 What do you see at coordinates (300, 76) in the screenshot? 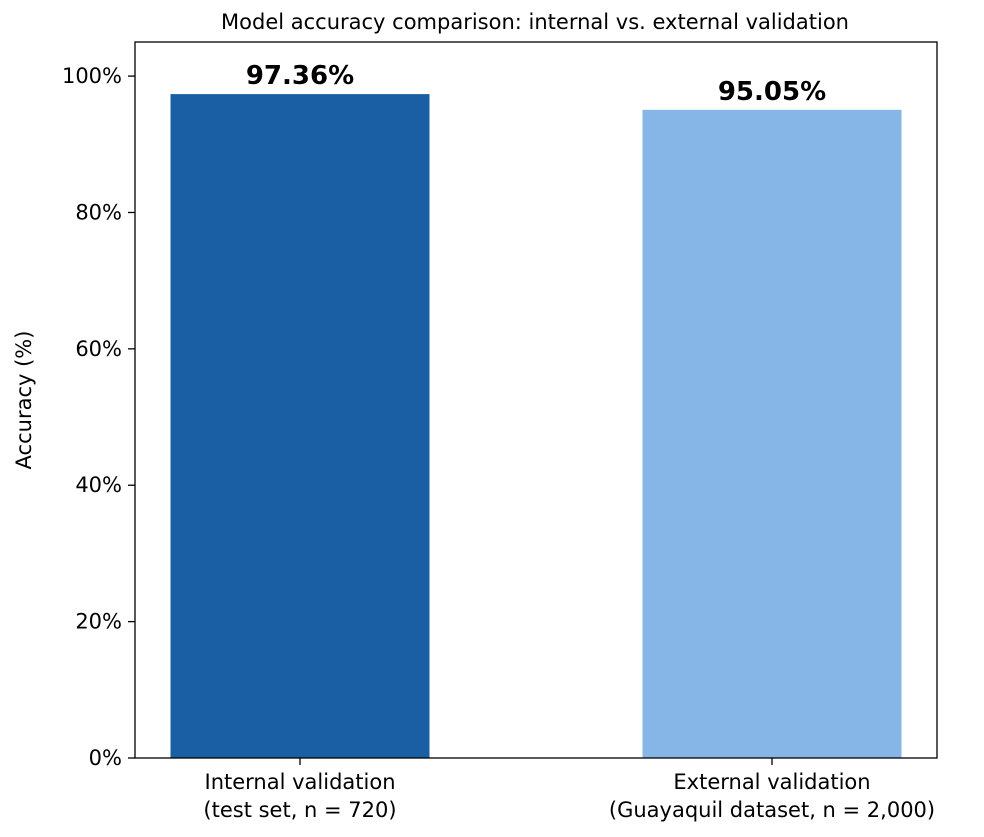
I see `data-label-1: 97.36%` at bounding box center [300, 76].